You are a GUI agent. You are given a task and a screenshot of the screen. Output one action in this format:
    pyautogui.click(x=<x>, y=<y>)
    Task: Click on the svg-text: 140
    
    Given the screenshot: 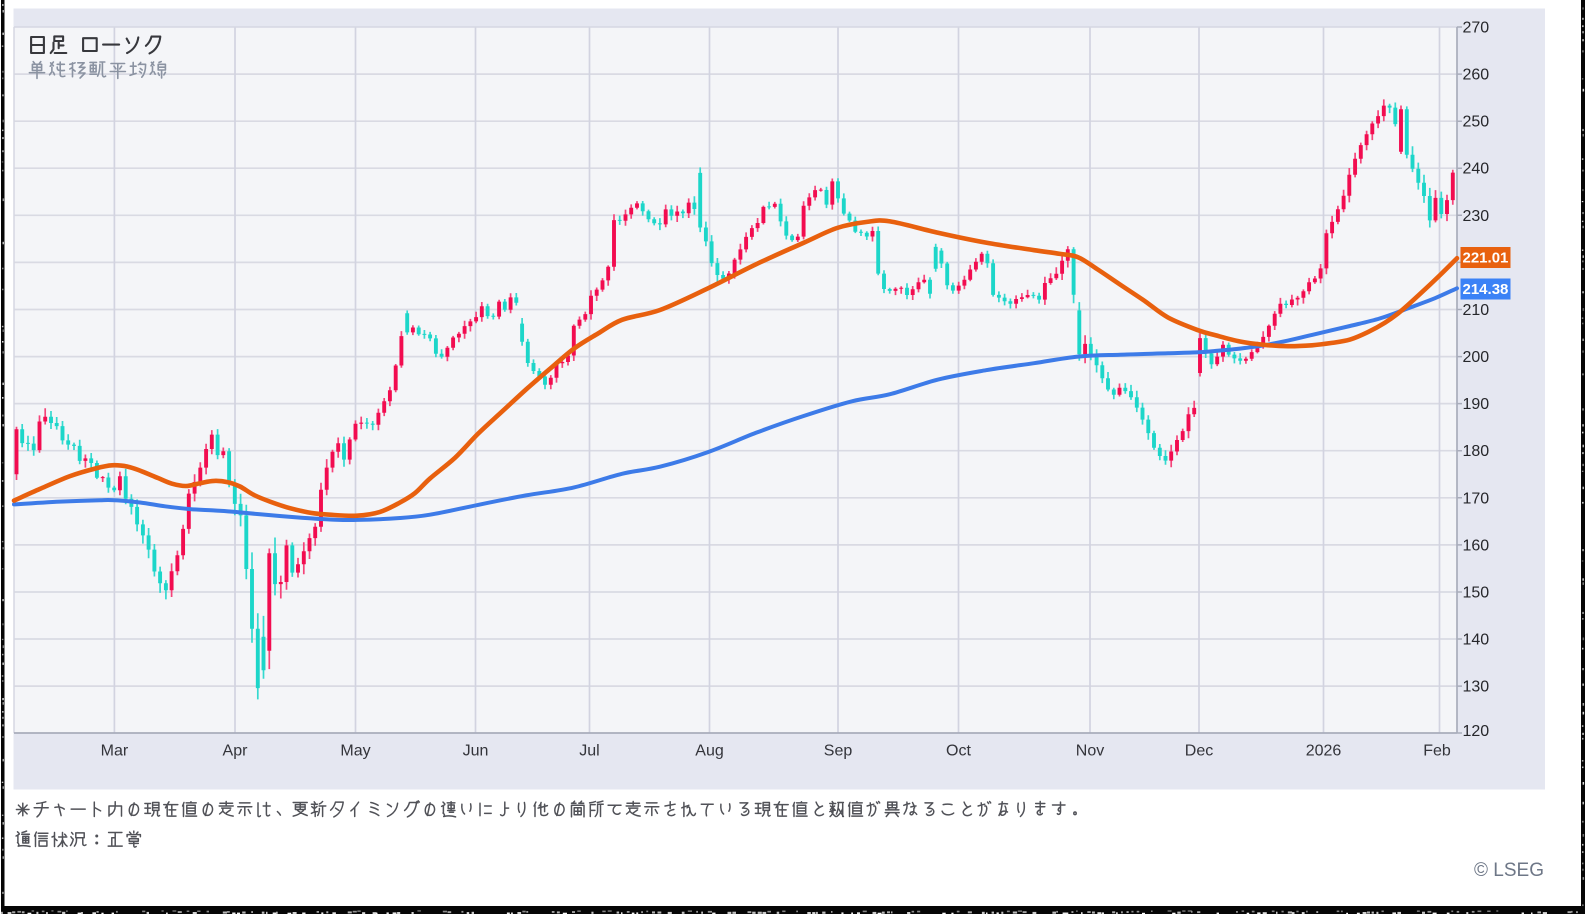 What is the action you would take?
    pyautogui.click(x=1476, y=640)
    